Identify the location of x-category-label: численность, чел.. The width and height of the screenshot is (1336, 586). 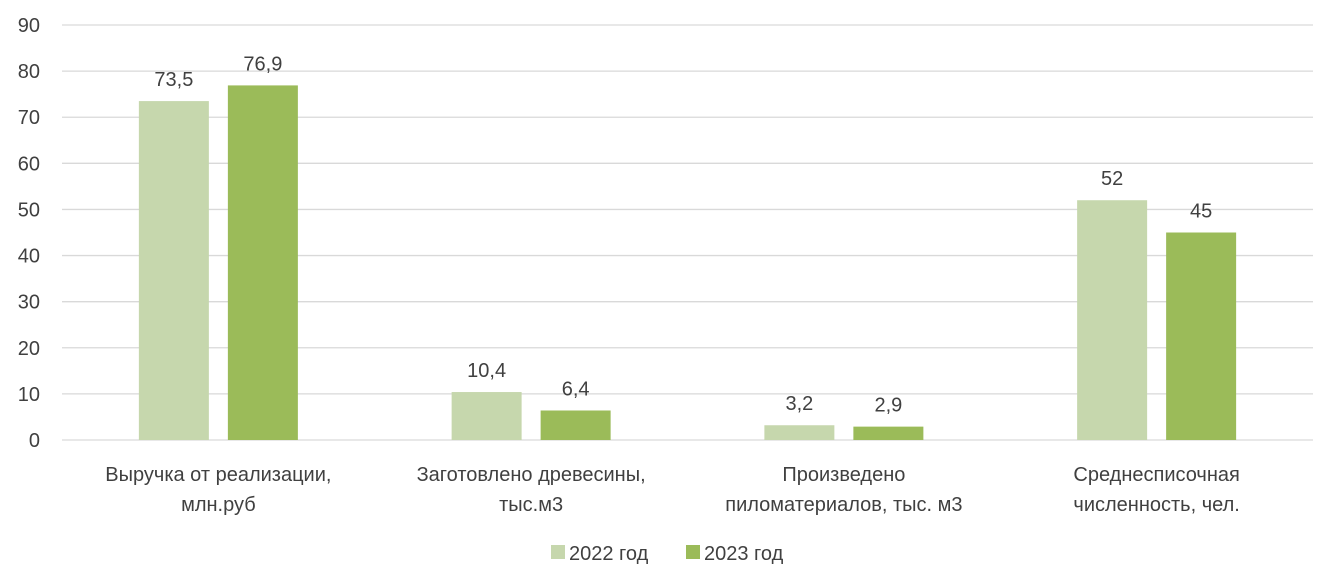
(1156, 505).